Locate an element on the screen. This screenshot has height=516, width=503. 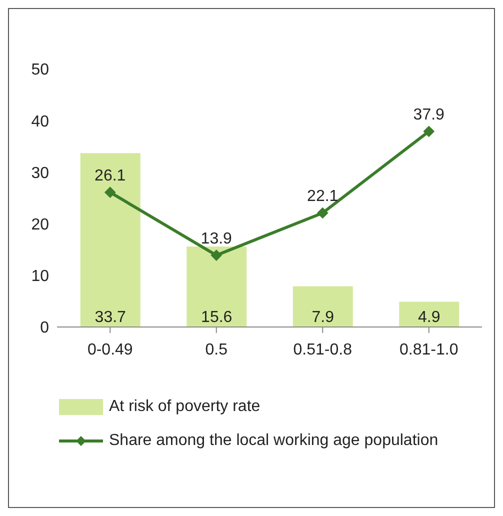
x-tick-label: 0-0.49 is located at coordinates (110, 349).